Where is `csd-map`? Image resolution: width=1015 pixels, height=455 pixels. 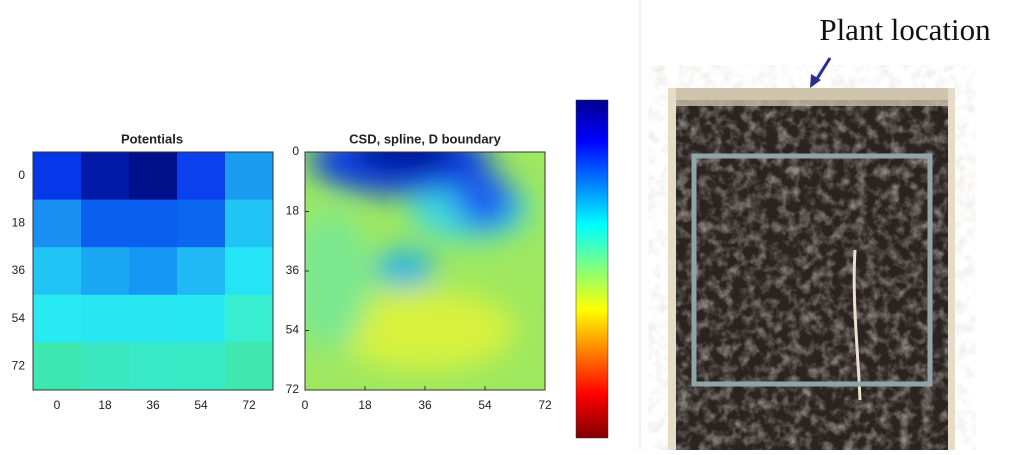 csd-map is located at coordinates (425, 271).